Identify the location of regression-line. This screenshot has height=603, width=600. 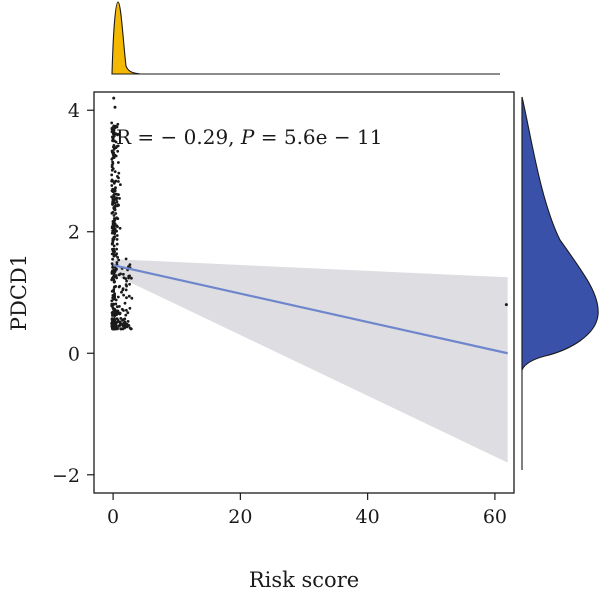
(310, 309).